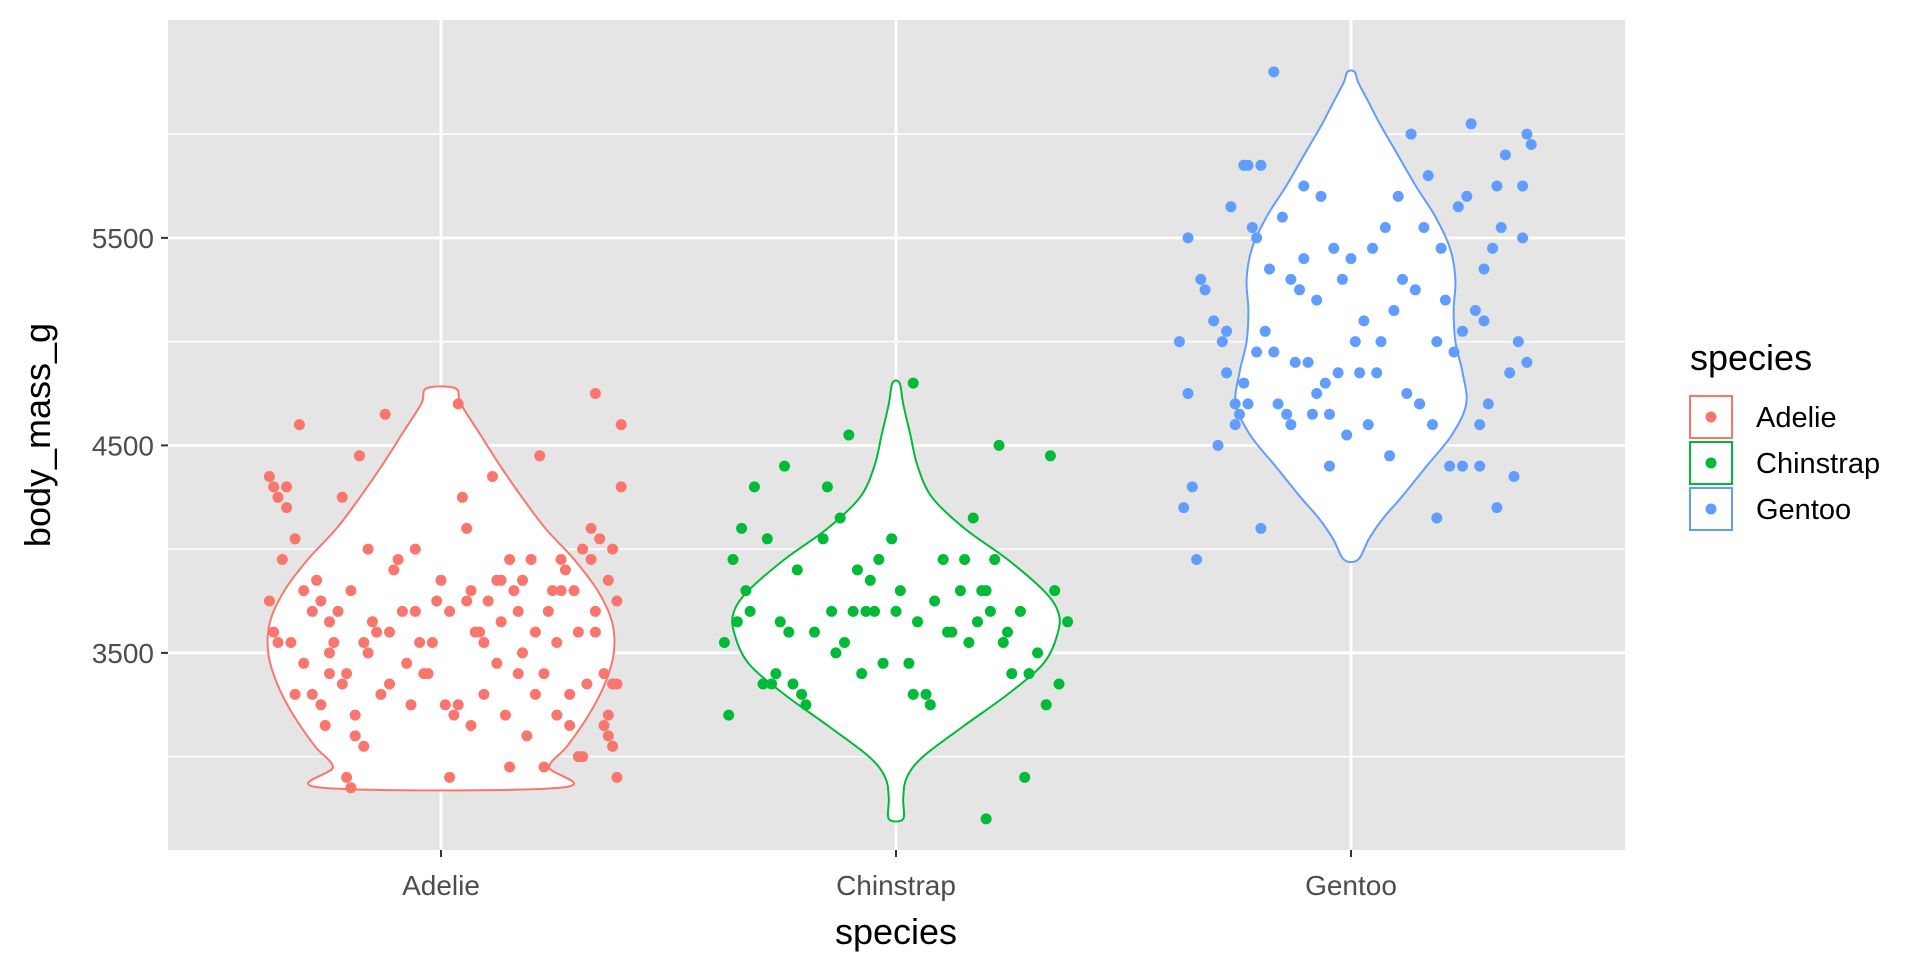  Describe the element at coordinates (123, 238) in the screenshot. I see `y-tick-label: 5500` at that location.